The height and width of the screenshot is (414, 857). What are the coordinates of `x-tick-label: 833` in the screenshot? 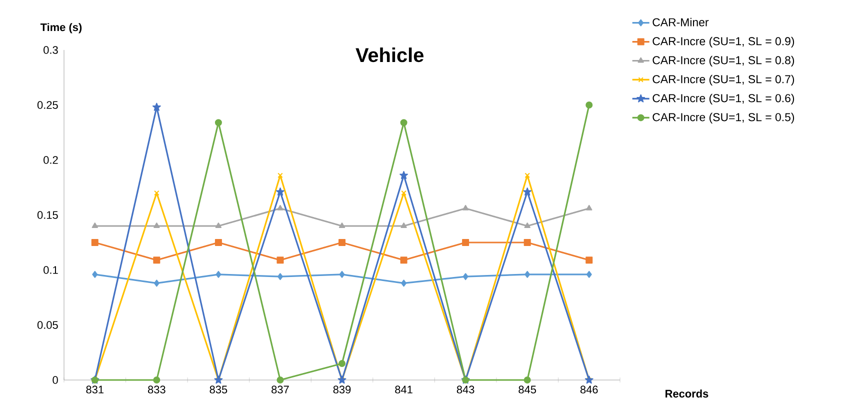 It's located at (157, 390).